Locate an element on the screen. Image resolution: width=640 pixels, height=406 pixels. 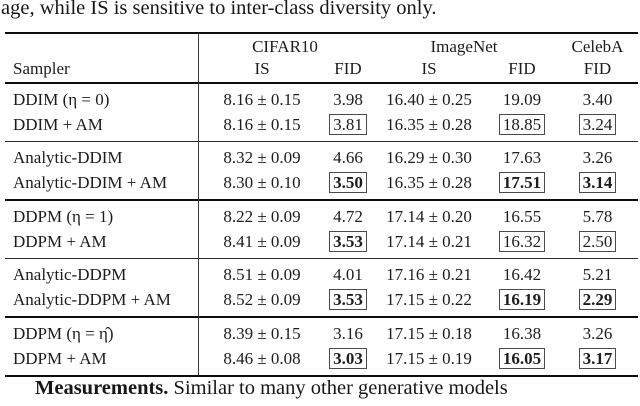
imagenet-is-cell: 17.15 ± 0.22 is located at coordinates (429, 299).